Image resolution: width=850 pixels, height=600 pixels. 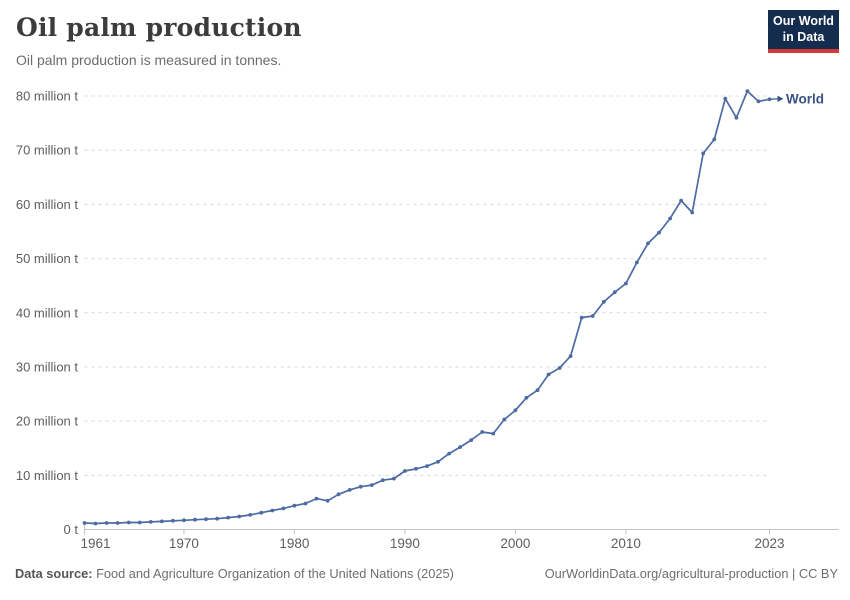 What do you see at coordinates (47, 366) in the screenshot?
I see `y-axis-tick-label: 30 million t` at bounding box center [47, 366].